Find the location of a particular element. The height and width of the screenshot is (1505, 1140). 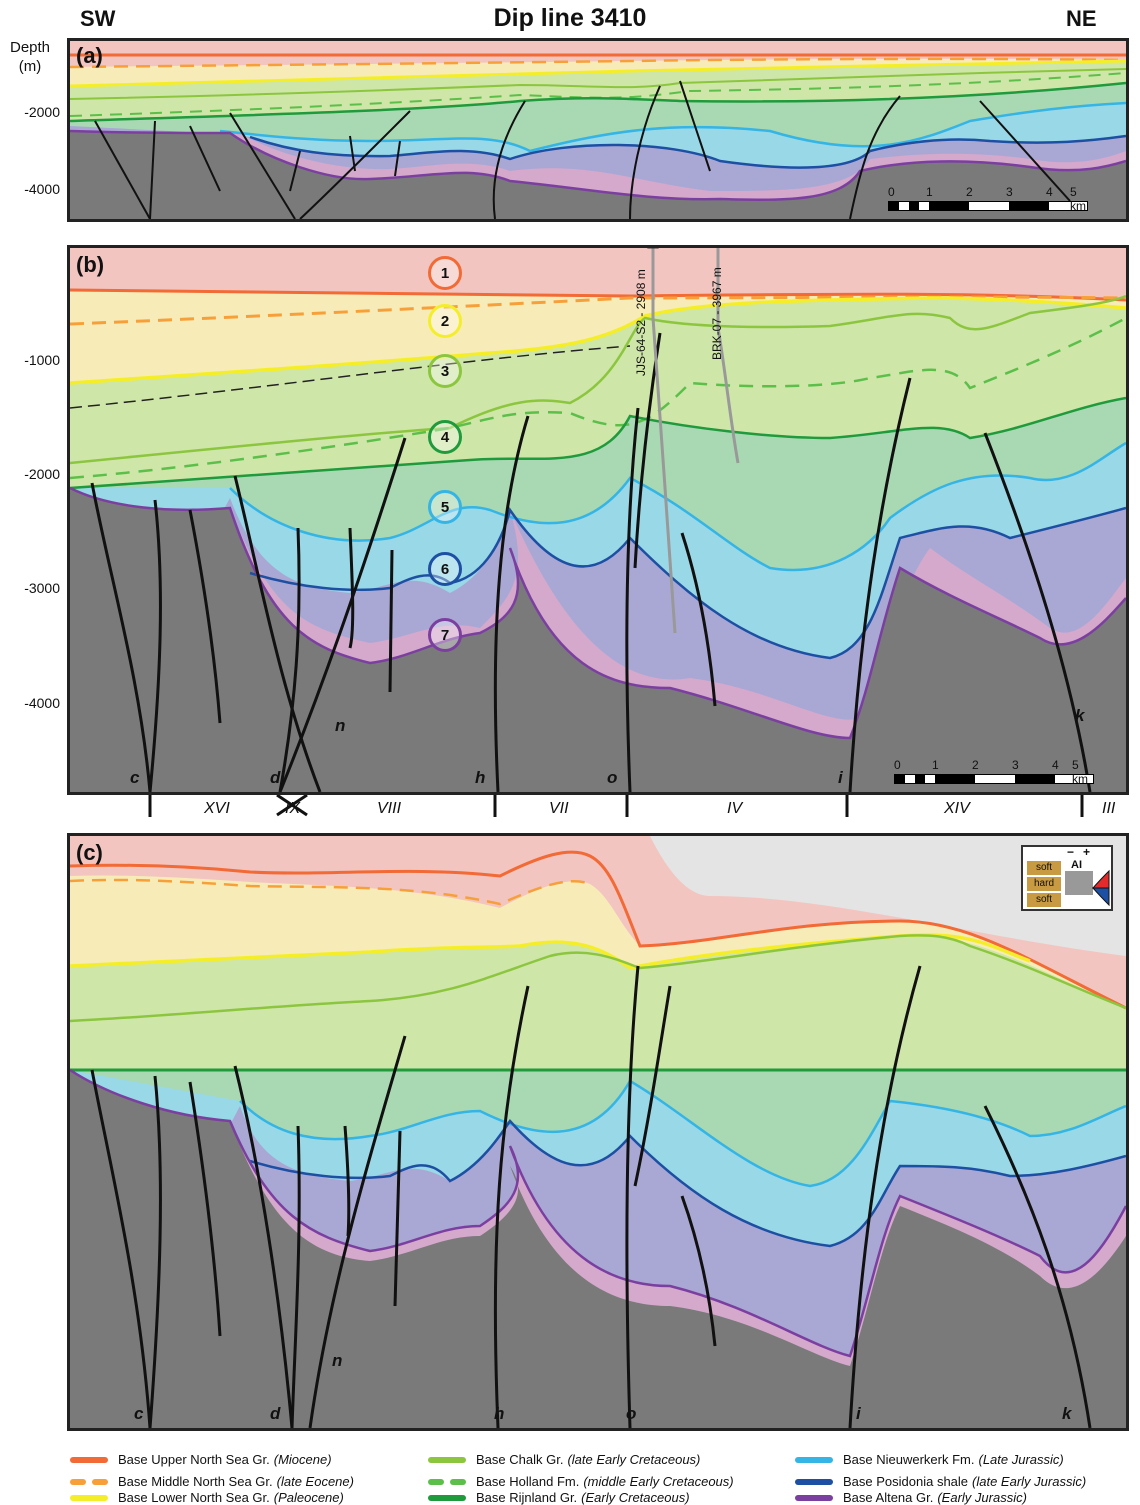

panel-a-section is located at coordinates (598, 130).